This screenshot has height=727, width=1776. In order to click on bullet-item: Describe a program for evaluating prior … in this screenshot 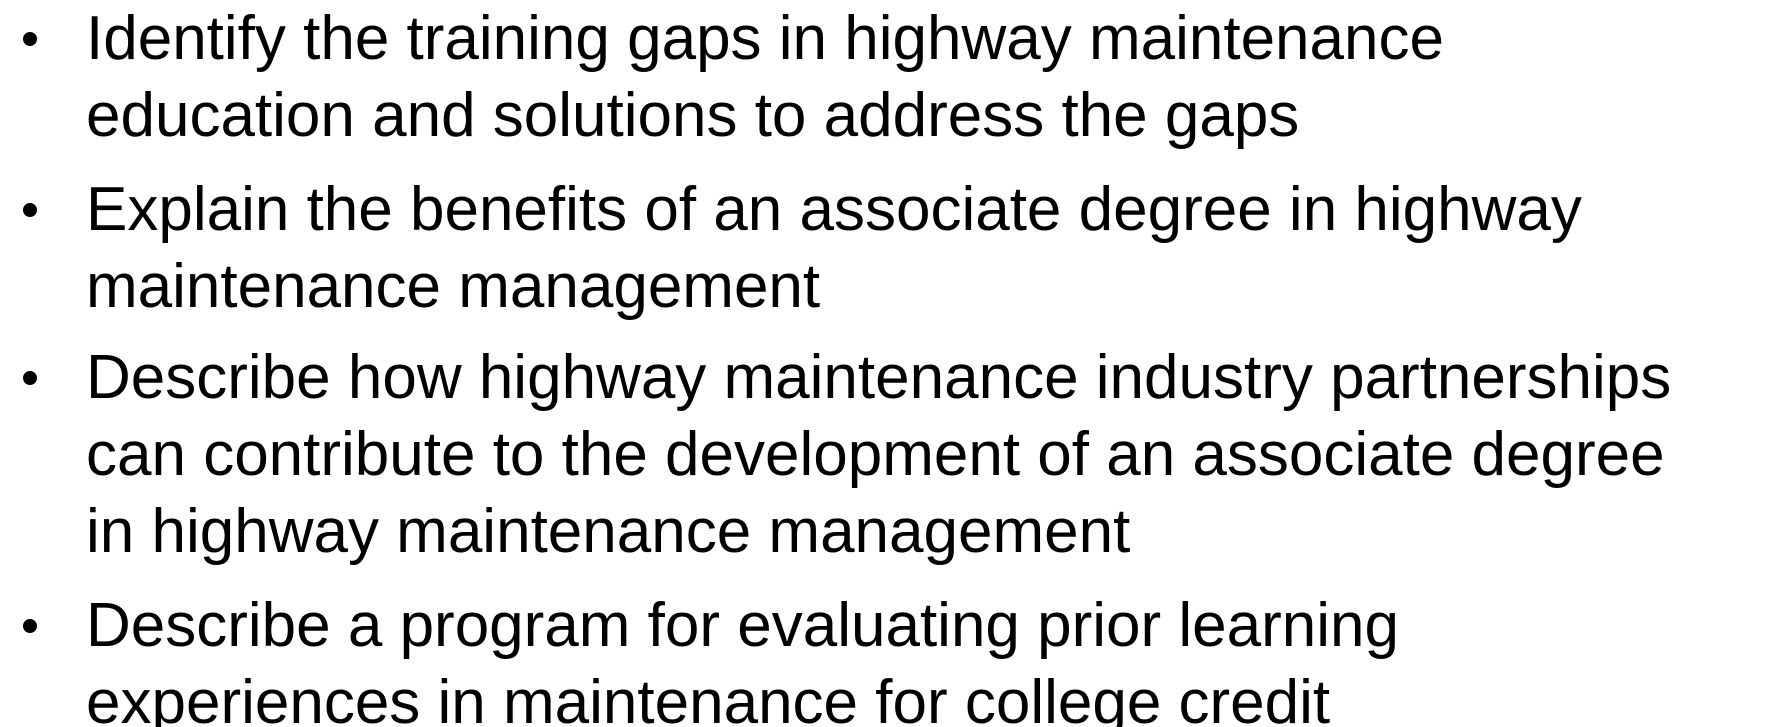, I will do `click(711, 659)`.